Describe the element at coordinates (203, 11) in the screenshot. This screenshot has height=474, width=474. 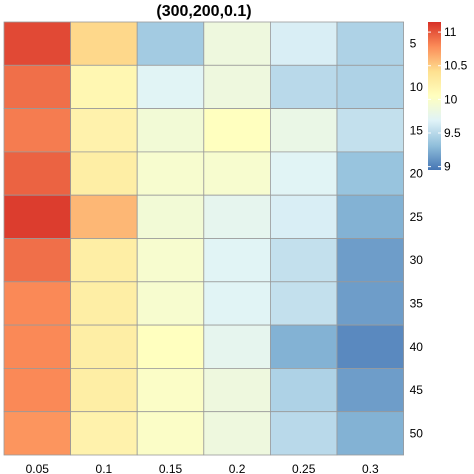
I see `chart-title: (300,200,0.1)` at that location.